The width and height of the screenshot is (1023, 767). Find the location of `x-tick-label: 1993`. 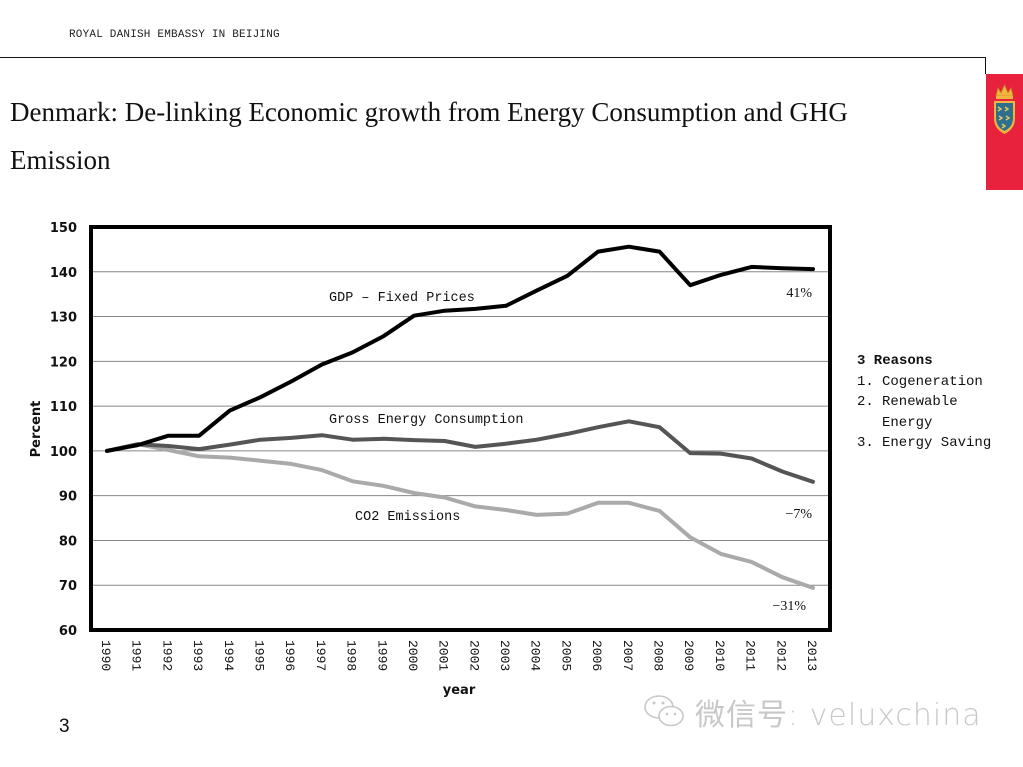

x-tick-label: 1993 is located at coordinates (197, 655).